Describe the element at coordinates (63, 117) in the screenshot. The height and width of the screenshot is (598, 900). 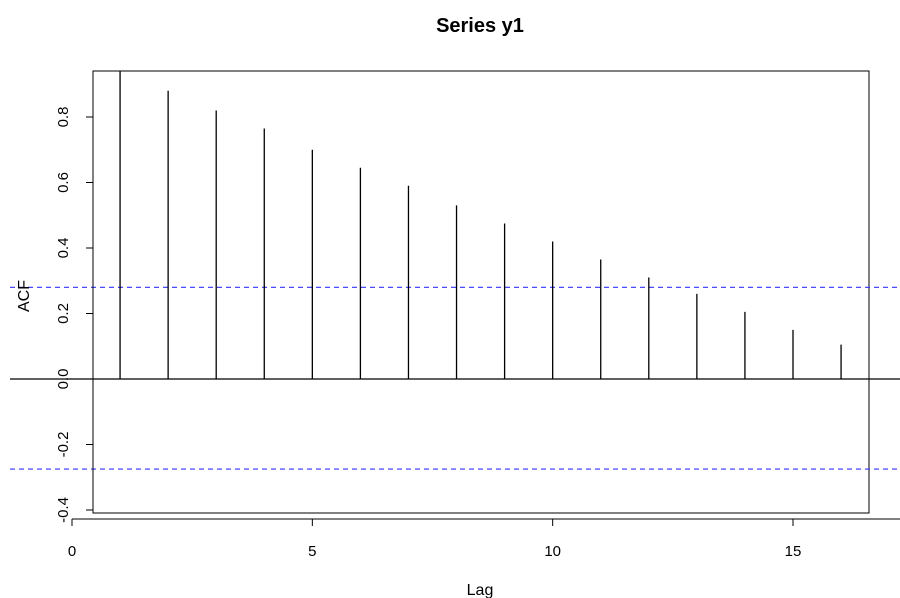
I see `y-tick-label-0.8: 0.8` at that location.